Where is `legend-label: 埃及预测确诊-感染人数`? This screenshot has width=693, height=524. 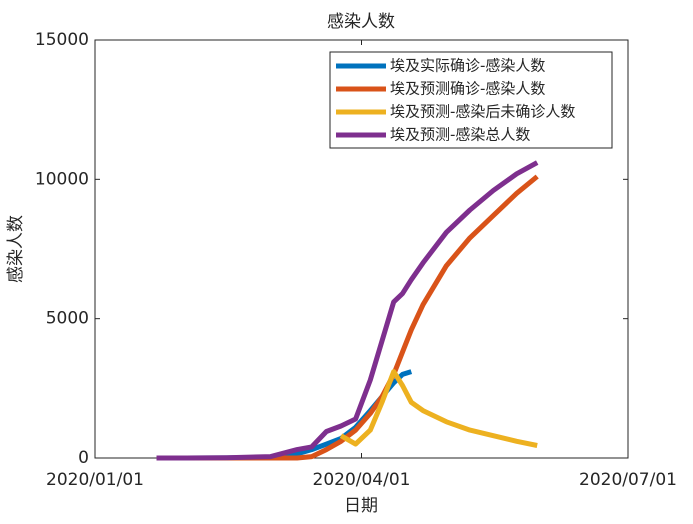
legend-label: 埃及预测确诊-感染人数 is located at coordinates (467, 89).